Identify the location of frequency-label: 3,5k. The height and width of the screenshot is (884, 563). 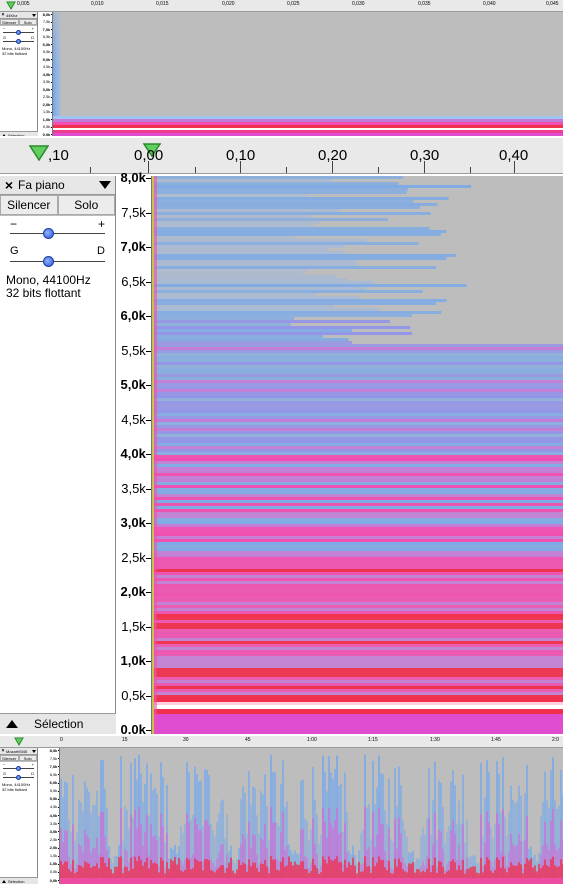
(53, 823).